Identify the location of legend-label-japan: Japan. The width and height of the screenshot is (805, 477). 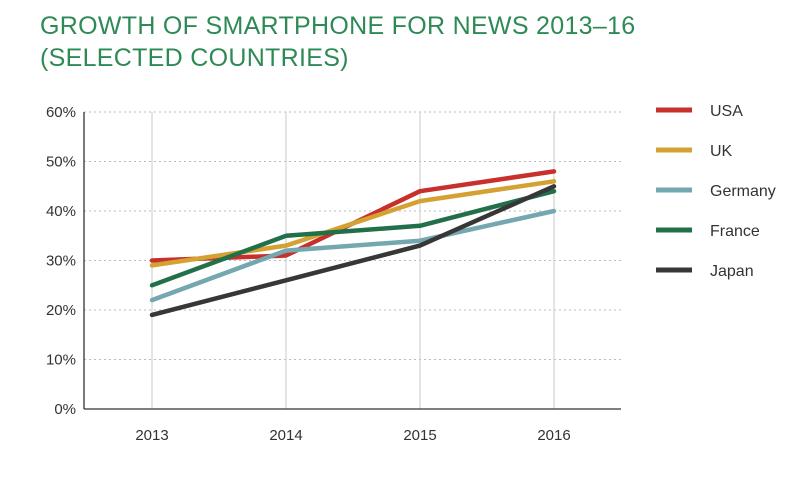
(732, 271).